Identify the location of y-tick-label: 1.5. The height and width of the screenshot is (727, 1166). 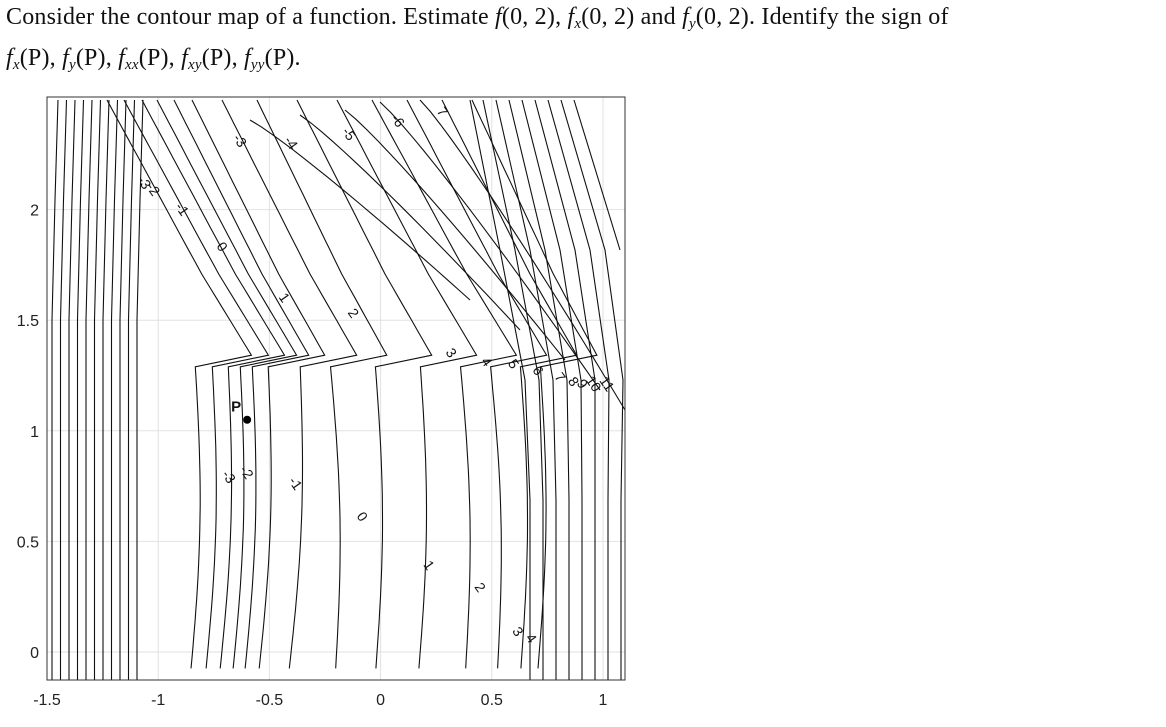
(28, 321).